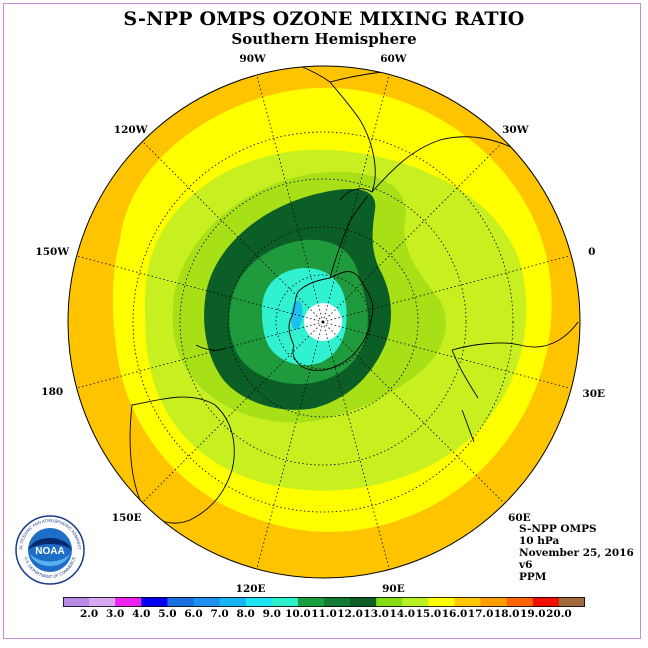  Describe the element at coordinates (594, 394) in the screenshot. I see `longitude-label: 30E` at that location.